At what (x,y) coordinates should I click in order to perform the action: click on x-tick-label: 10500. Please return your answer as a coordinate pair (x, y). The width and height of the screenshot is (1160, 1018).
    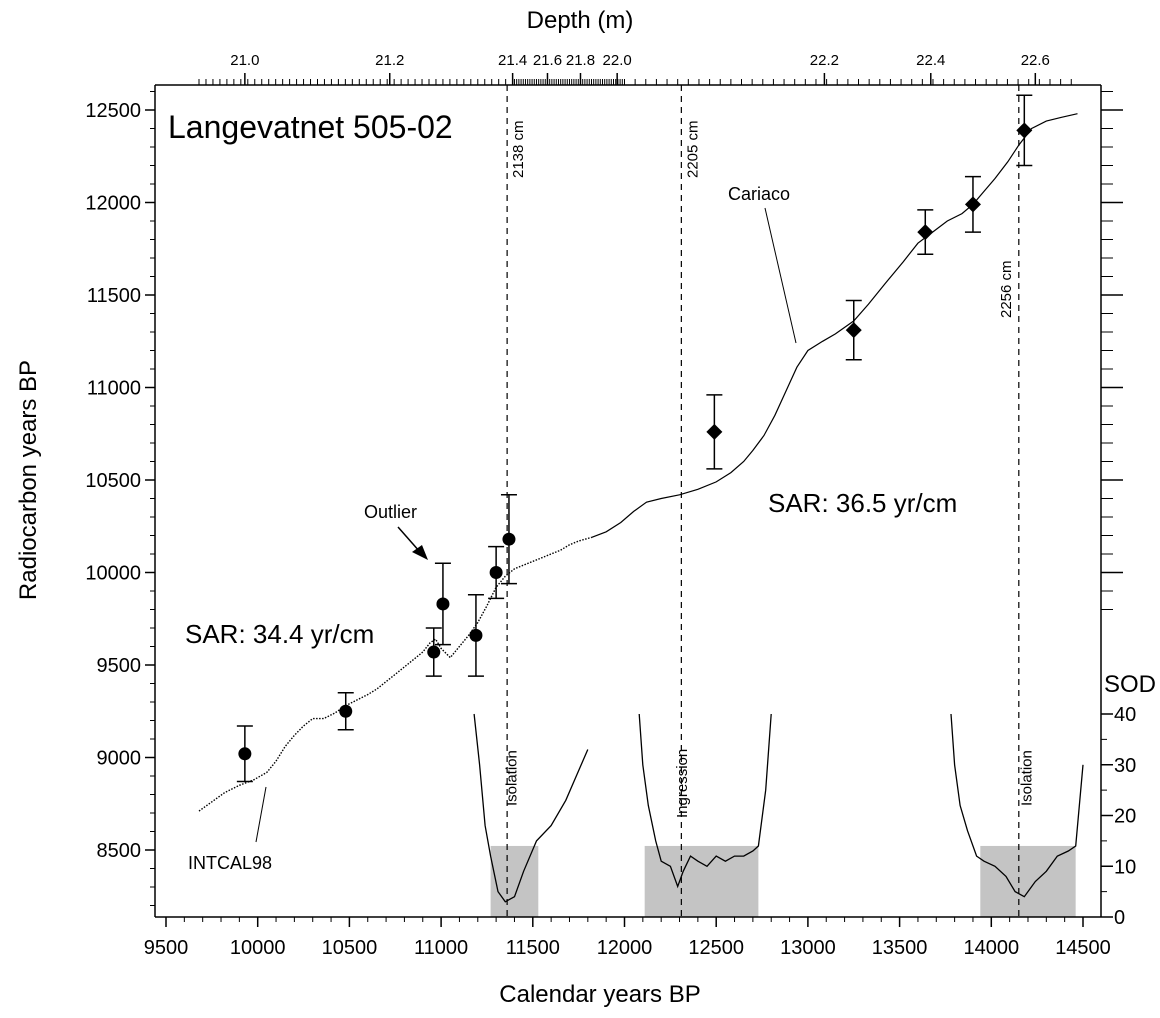
    Looking at the image, I should click on (350, 948).